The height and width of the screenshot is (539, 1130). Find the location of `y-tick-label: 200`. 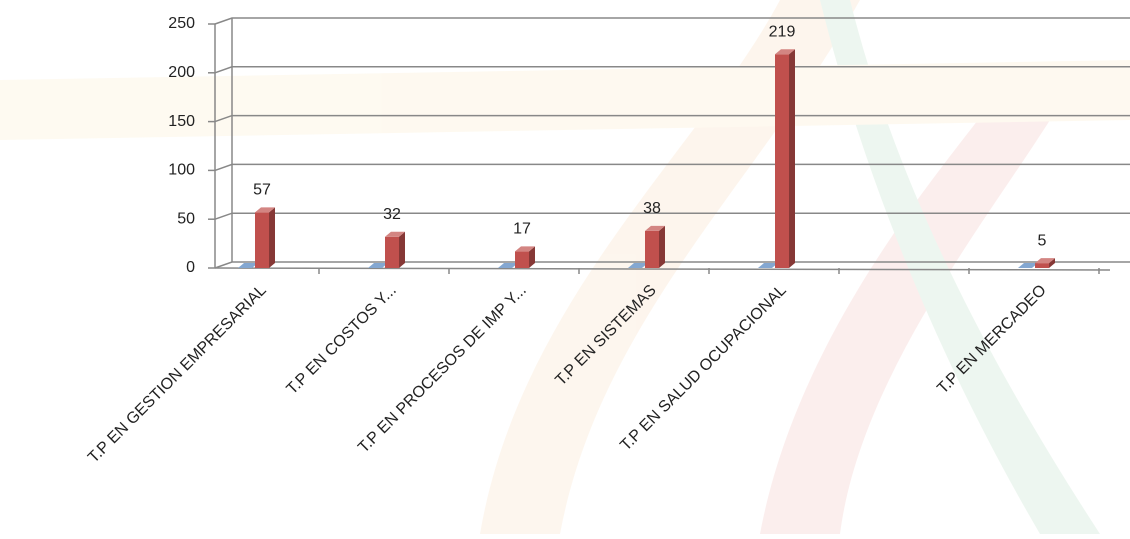

y-tick-label: 200 is located at coordinates (181, 72).